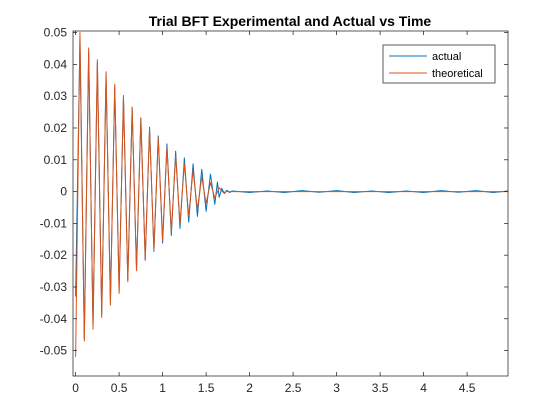 Image resolution: width=560 pixels, height=420 pixels. Describe the element at coordinates (56, 96) in the screenshot. I see `y-tick-label: 0.03` at that location.